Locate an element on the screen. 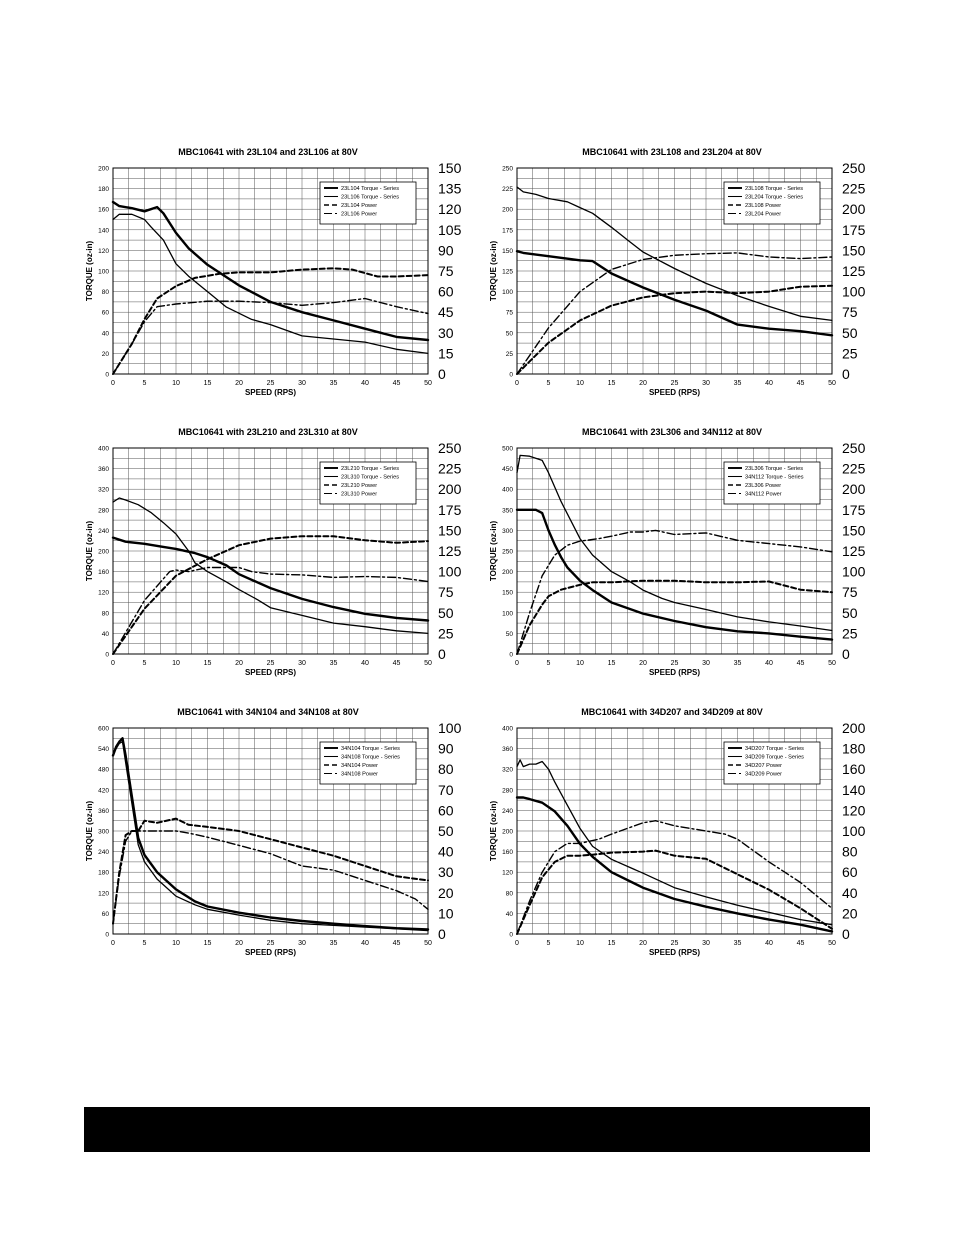  y2-tick-label: 250 is located at coordinates (854, 168).